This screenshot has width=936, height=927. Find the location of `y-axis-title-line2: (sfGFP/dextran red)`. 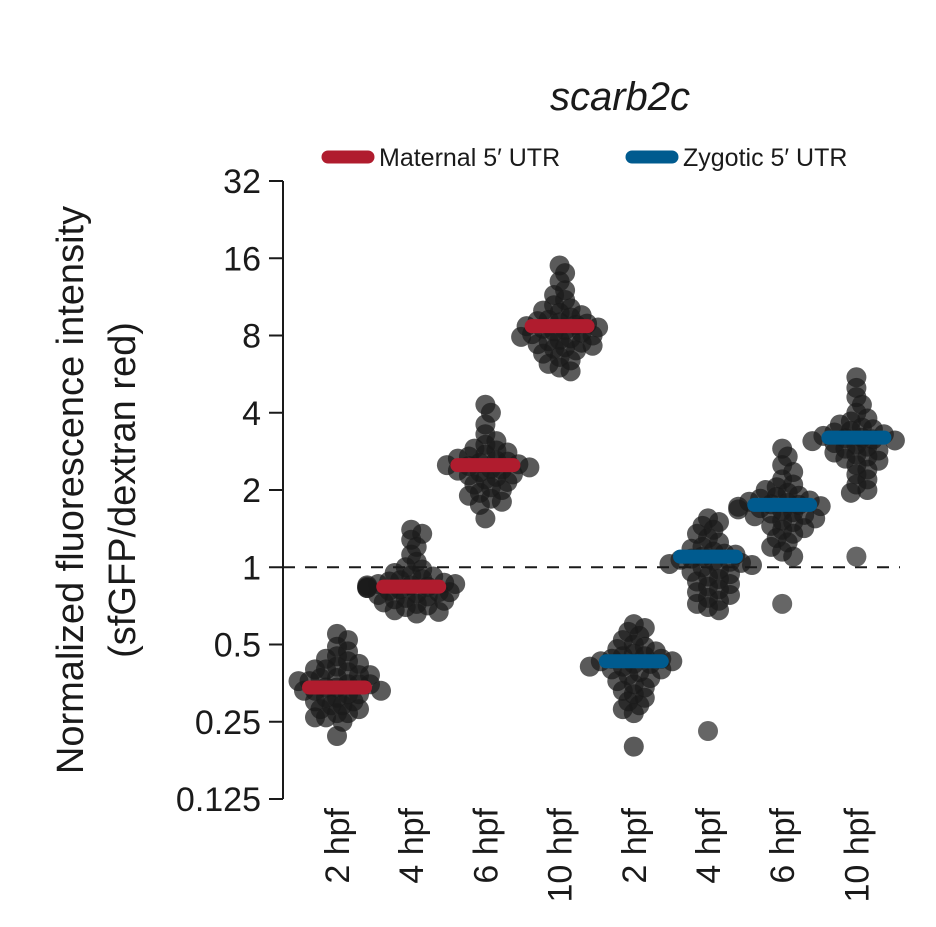

y-axis-title-line2: (sfGFP/dextran red) is located at coordinates (123, 490).